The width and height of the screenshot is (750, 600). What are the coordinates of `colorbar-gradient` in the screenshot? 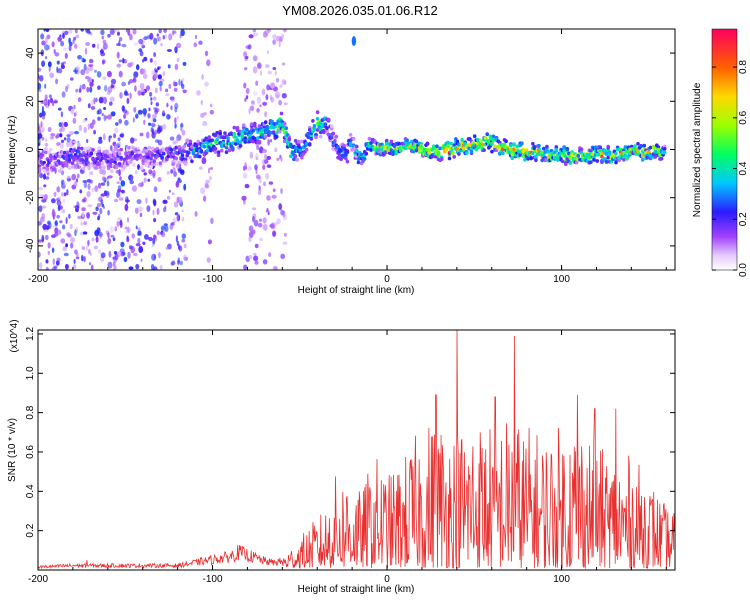 It's located at (724, 149).